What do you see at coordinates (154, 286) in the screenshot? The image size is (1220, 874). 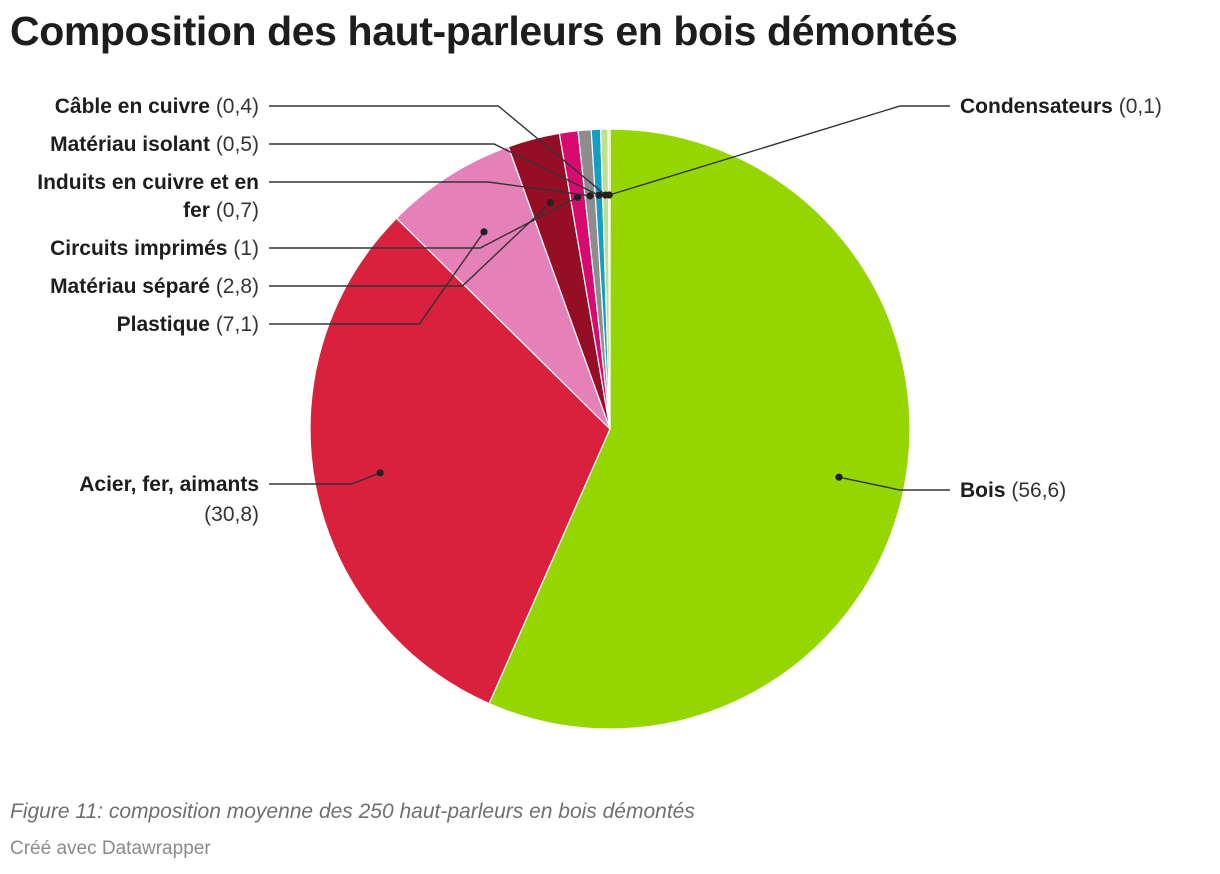 I see `label-materiau-separe: Matériau séparé (2,8)` at bounding box center [154, 286].